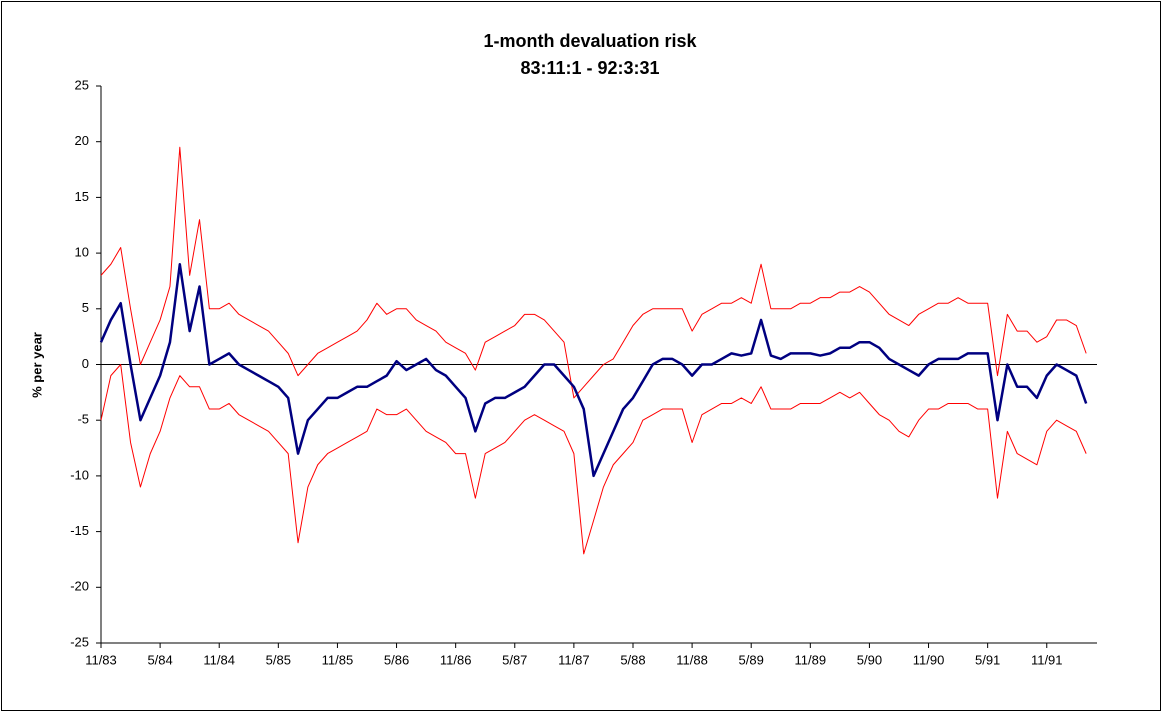  What do you see at coordinates (338, 659) in the screenshot?
I see `x-tick-label: 11/85` at bounding box center [338, 659].